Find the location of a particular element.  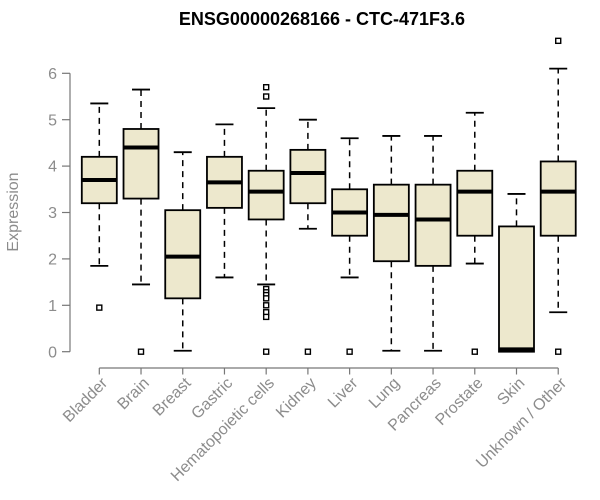

chart-title: ENSG00000268166 - CTC-471F3.6 is located at coordinates (322, 19).